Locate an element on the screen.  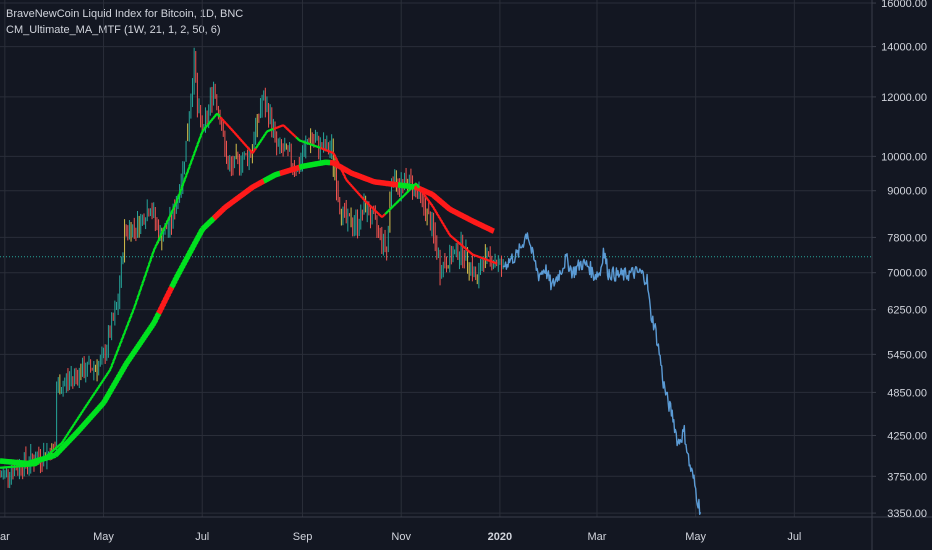
y-tick-label: 5450.00 is located at coordinates (907, 355).